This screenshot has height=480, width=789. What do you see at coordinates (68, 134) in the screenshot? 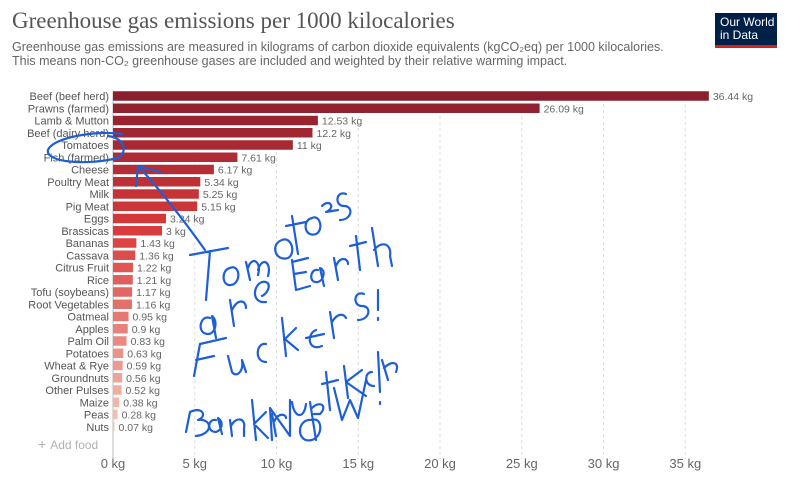
I see `category-label: Beef (dairy herd)` at bounding box center [68, 134].